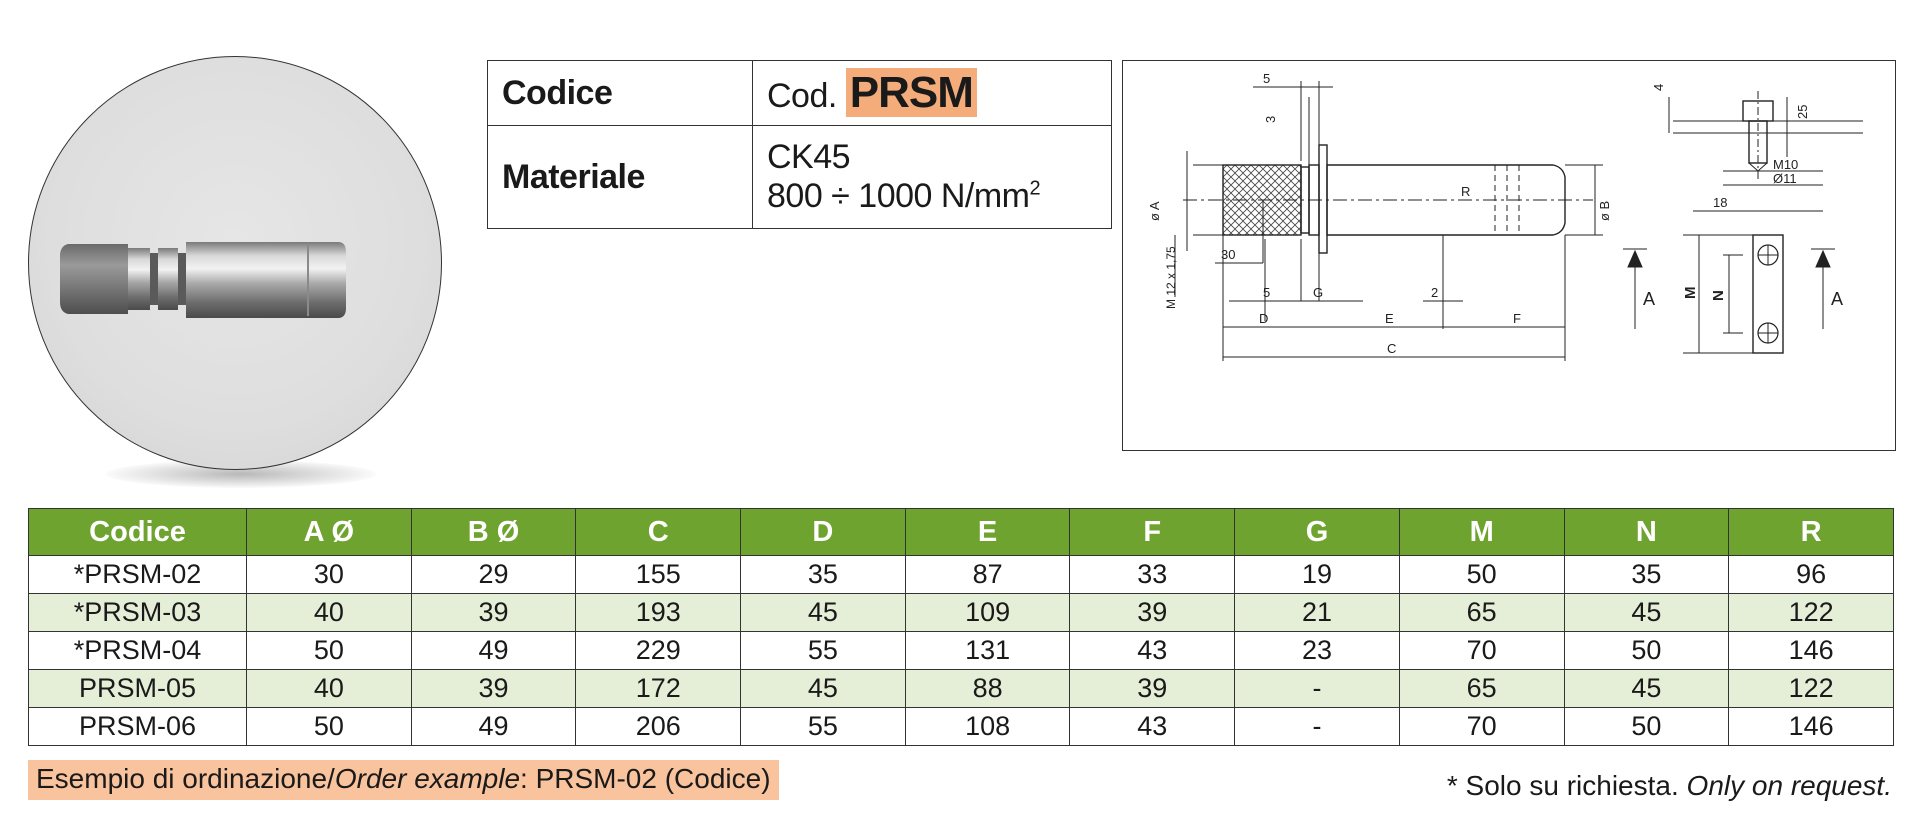 Image resolution: width=1920 pixels, height=827 pixels. I want to click on availability-note: * Solo su richiesta. Only on request., so click(1669, 785).